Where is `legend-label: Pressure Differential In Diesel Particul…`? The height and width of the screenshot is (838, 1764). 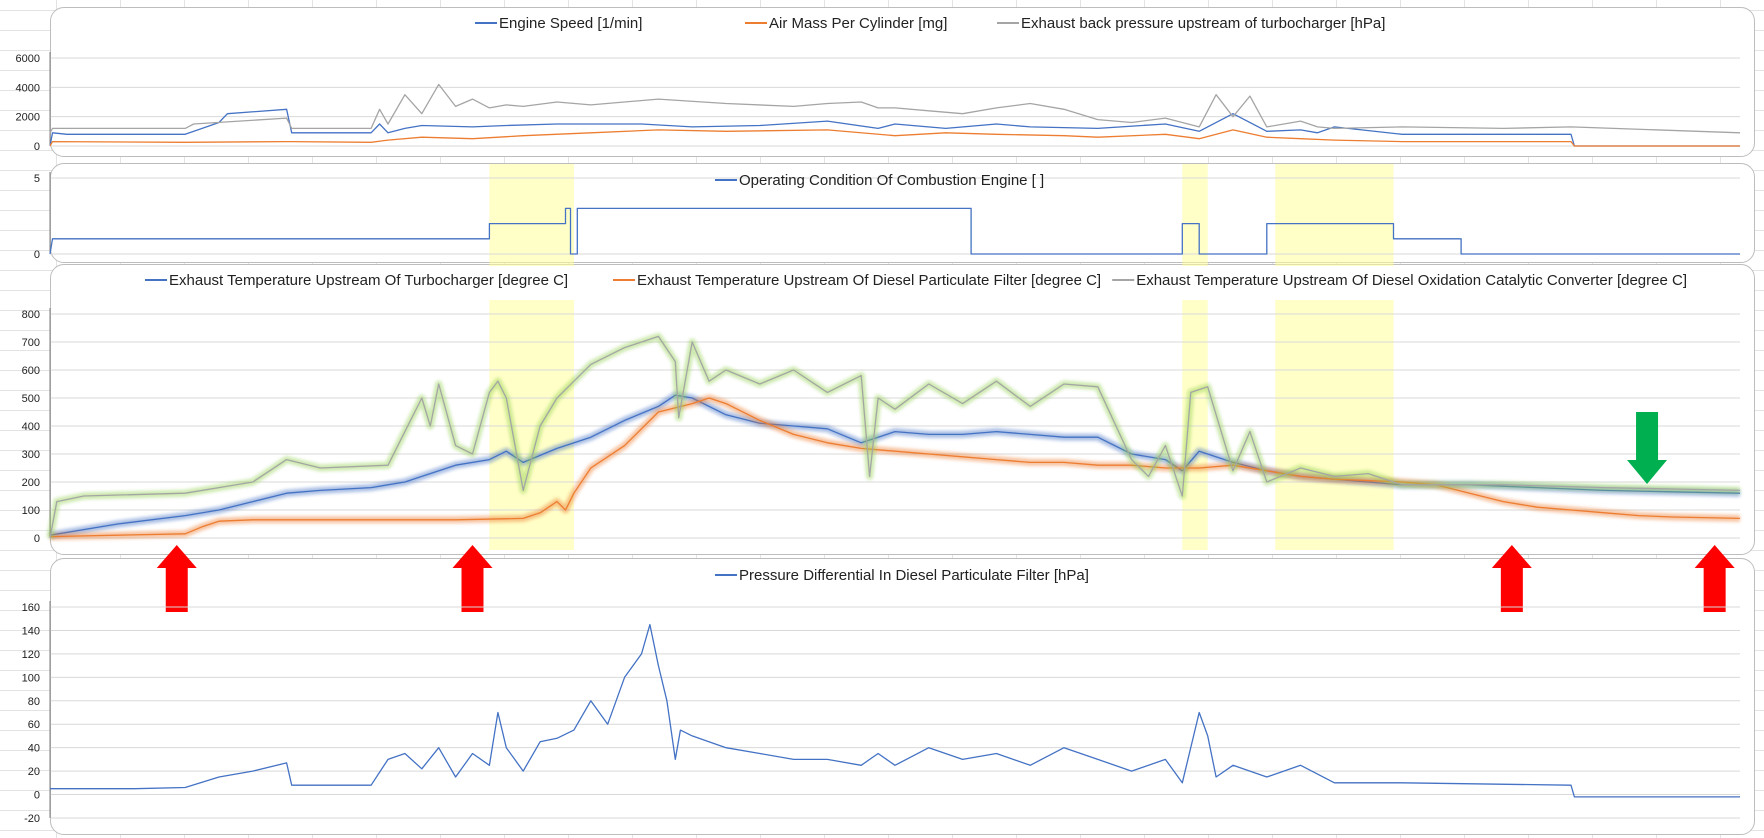 legend-label: Pressure Differential In Diesel Particul… is located at coordinates (914, 575).